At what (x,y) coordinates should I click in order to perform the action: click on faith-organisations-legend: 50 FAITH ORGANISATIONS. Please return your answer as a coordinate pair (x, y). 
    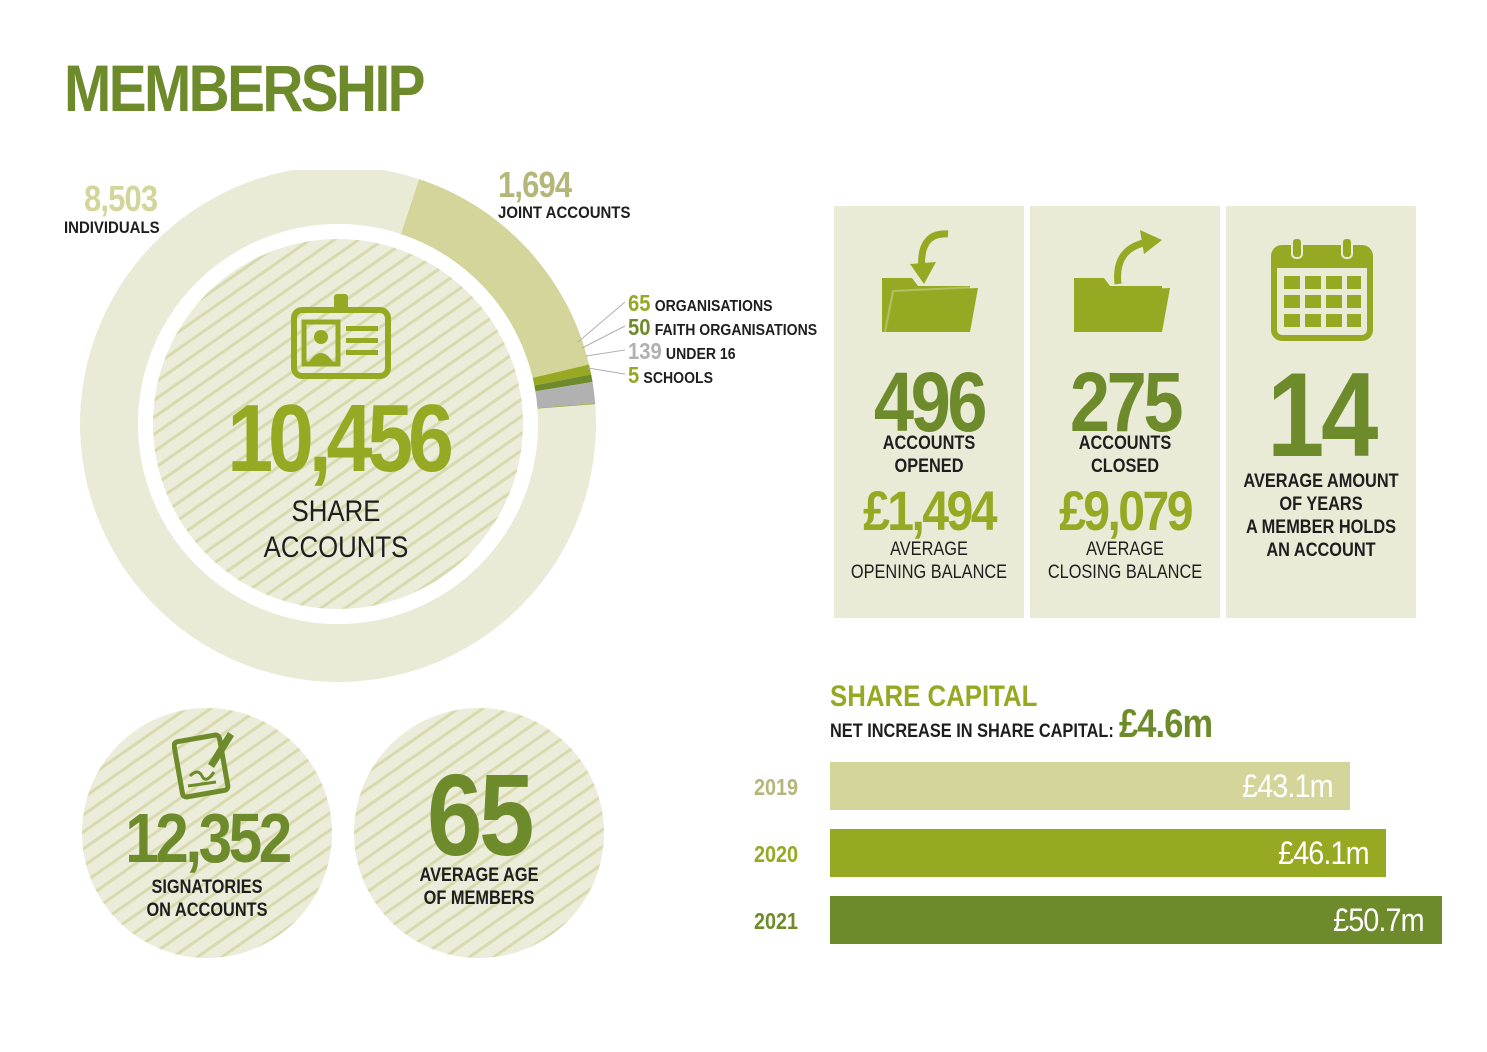
    Looking at the image, I should click on (722, 327).